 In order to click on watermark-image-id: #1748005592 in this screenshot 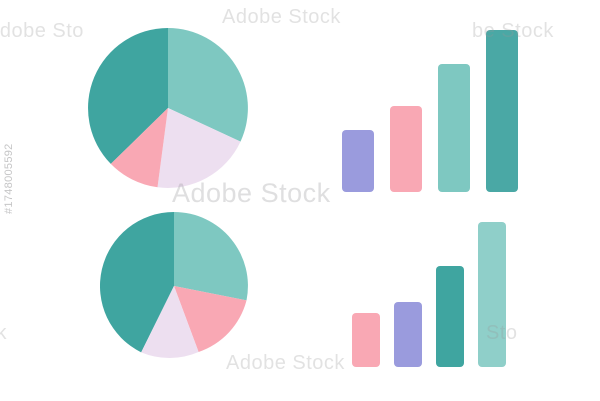, I will do `click(9, 178)`.